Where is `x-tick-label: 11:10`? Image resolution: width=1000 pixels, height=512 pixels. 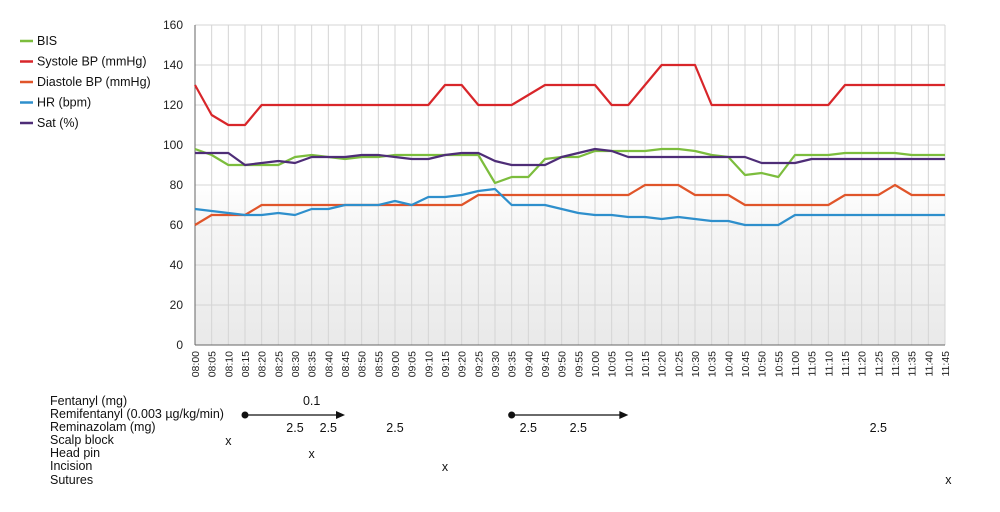
x-tick-label: 11:10 is located at coordinates (829, 364).